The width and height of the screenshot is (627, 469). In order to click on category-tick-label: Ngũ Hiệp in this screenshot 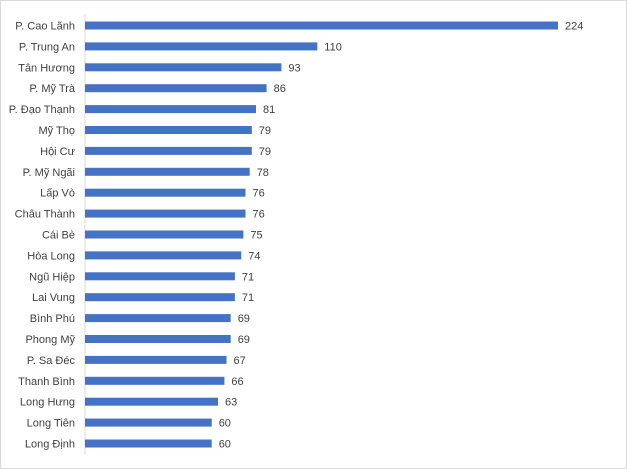, I will do `click(52, 277)`.